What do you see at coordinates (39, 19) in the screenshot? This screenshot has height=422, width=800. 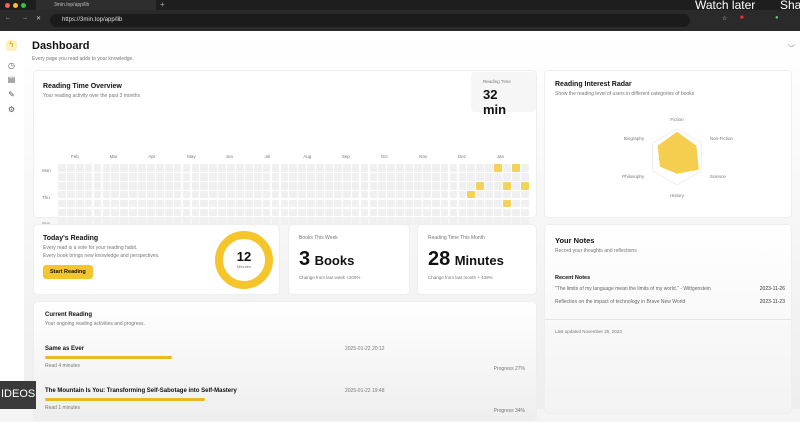 I see `stop-icon: ✕` at bounding box center [39, 19].